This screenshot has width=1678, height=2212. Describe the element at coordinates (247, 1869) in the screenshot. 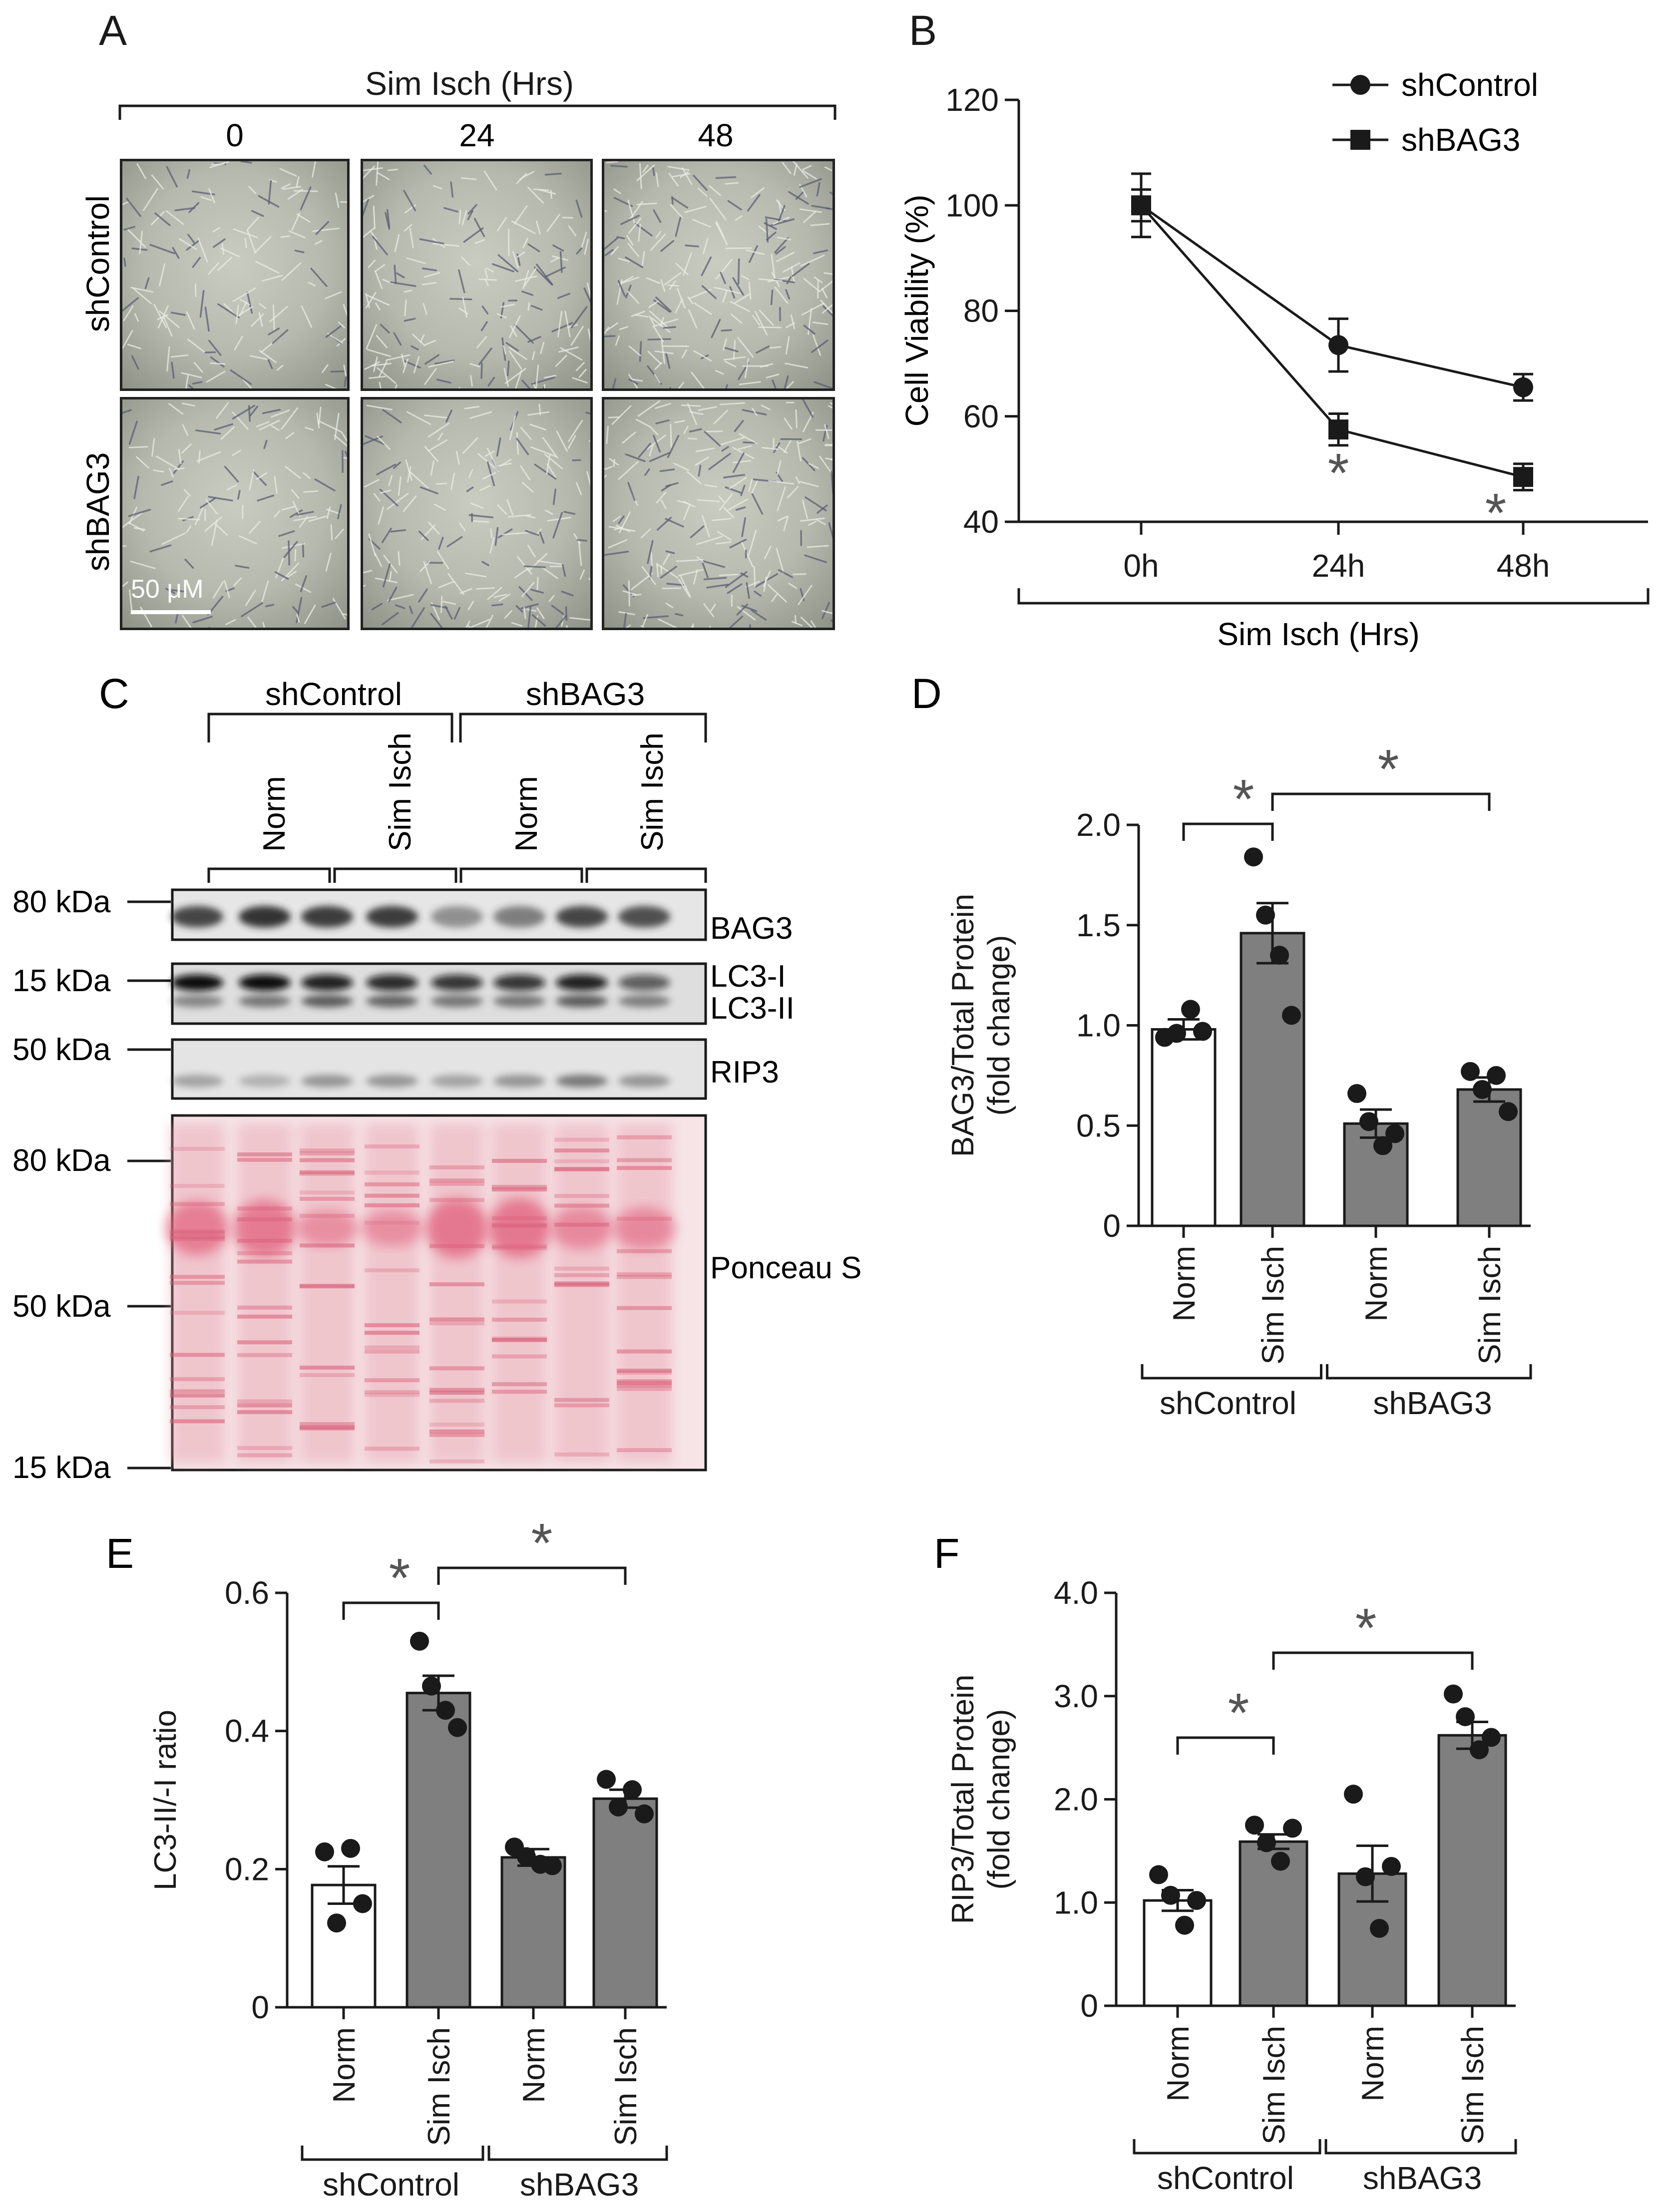

I see `chart-e-ytick-label: 0.2` at that location.